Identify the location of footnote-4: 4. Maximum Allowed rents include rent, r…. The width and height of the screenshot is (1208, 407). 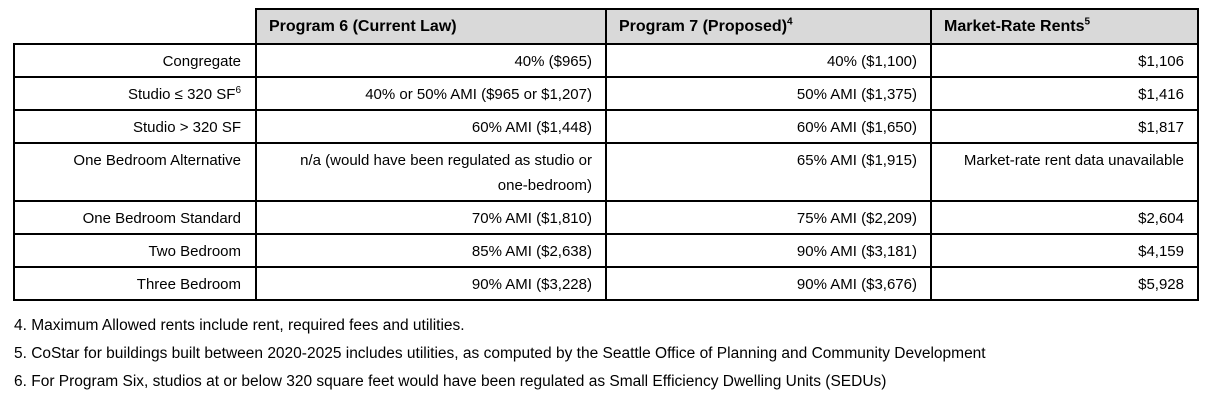
(239, 325).